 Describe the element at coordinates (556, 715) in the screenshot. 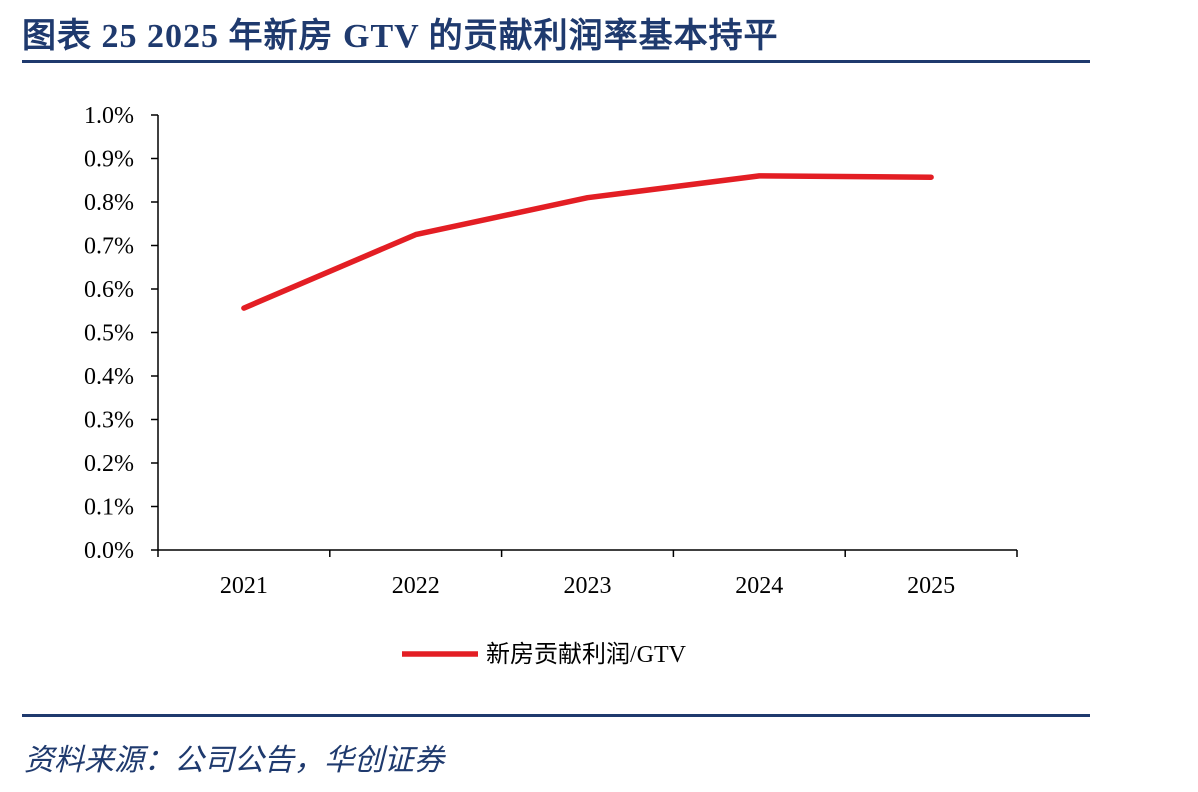

I see `footer-divider` at that location.